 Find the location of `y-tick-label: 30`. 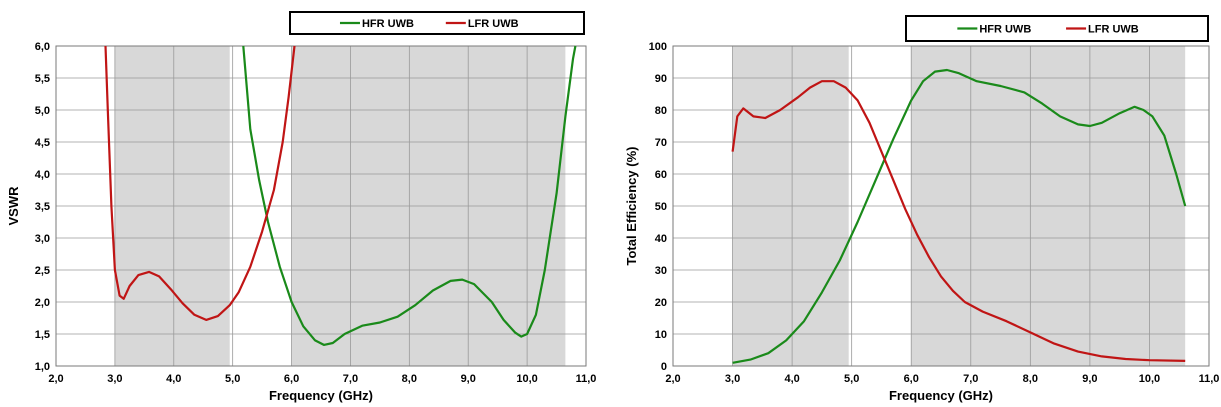

y-tick-label: 30 is located at coordinates (661, 271).